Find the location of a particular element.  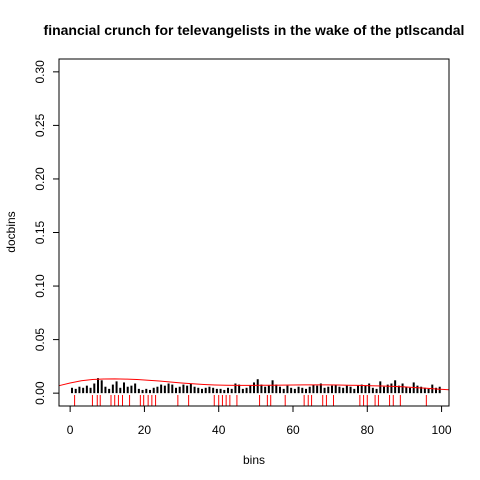

y-tick-label: 0.00 is located at coordinates (40, 393).